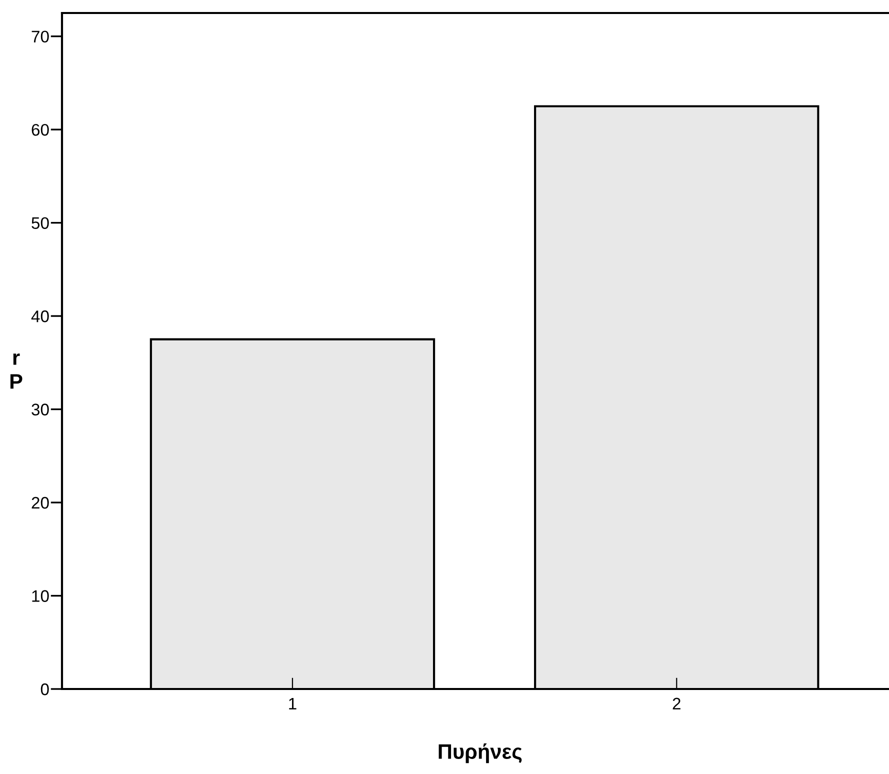  What do you see at coordinates (40, 596) in the screenshot?
I see `y-tick-label: 10` at bounding box center [40, 596].